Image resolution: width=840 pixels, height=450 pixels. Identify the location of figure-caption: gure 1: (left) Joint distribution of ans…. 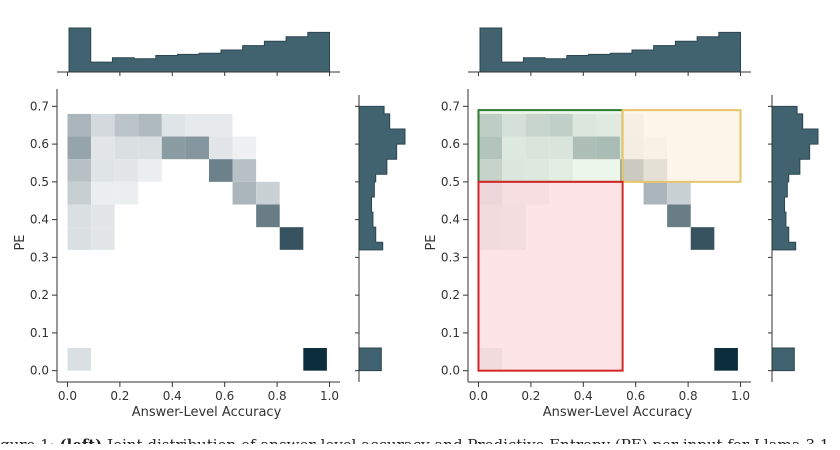
(420, 437).